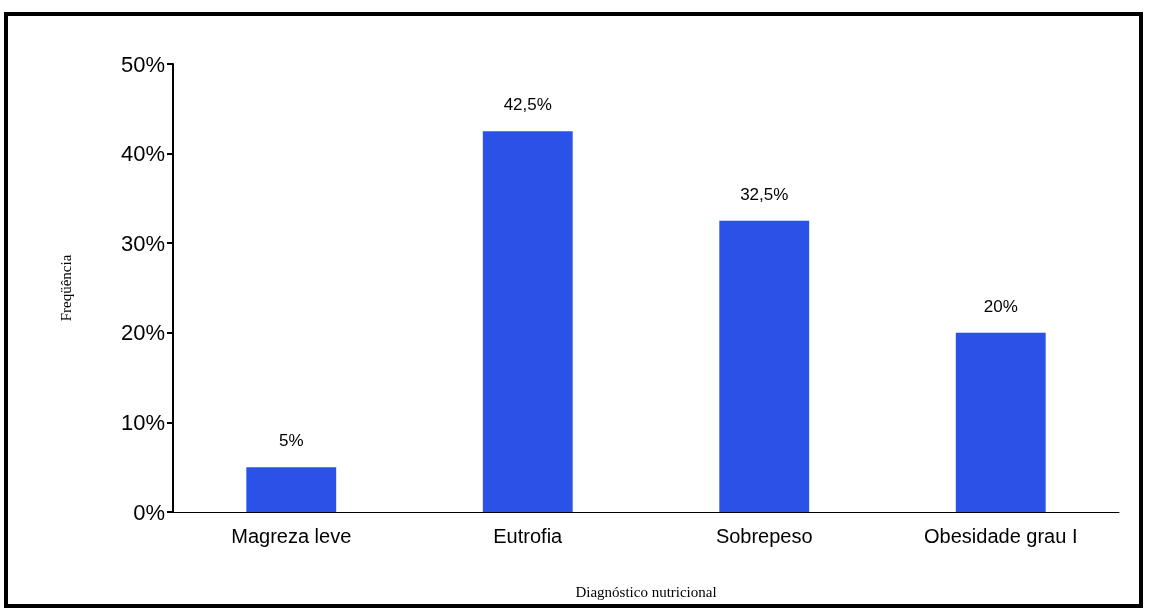  Describe the element at coordinates (291, 536) in the screenshot. I see `x-tick-label: Magreza leve` at that location.